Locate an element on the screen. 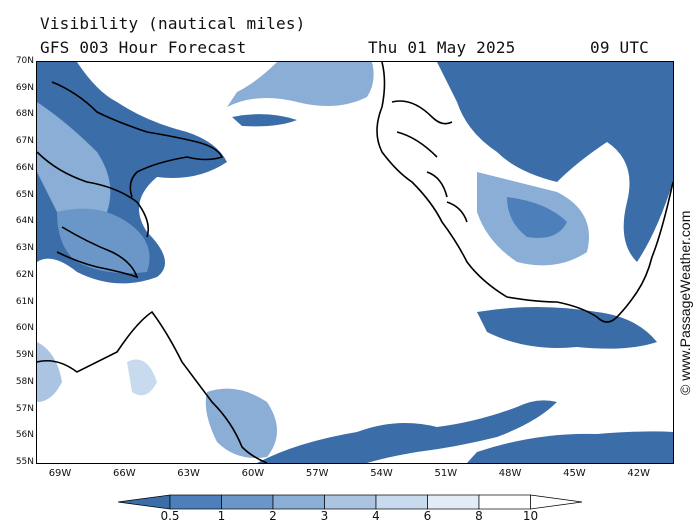 The height and width of the screenshot is (525, 700). fog-region-baffin-south is located at coordinates (103, 241).